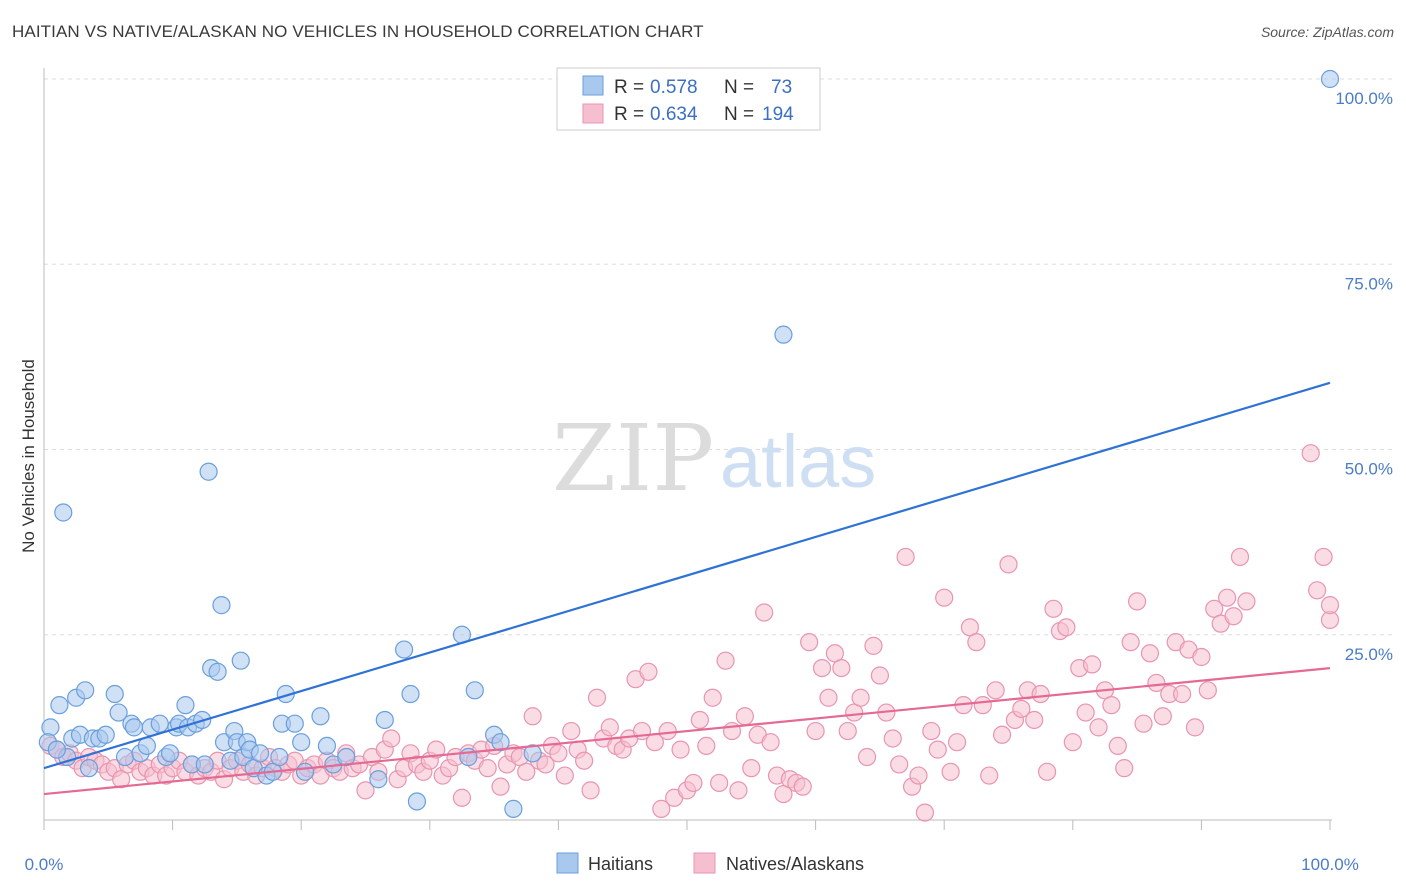 The image size is (1406, 892). Describe the element at coordinates (1327, 32) in the screenshot. I see `source-label: Source: ZipAtlas.com` at that location.